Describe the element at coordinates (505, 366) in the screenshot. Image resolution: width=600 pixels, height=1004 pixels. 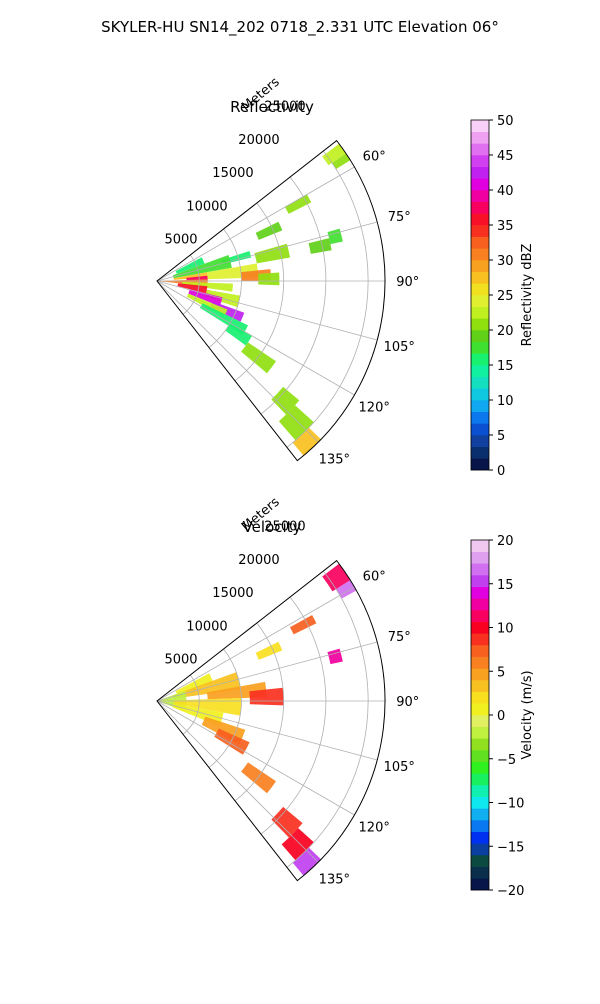
I see `colorbar-tick-label: 15` at that location.